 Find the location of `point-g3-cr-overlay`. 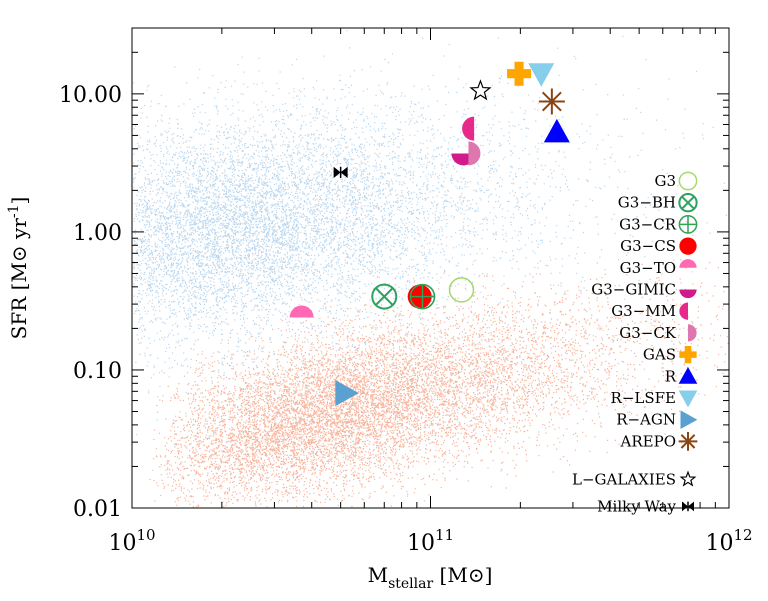

point-g3-cr-overlay is located at coordinates (422, 296).